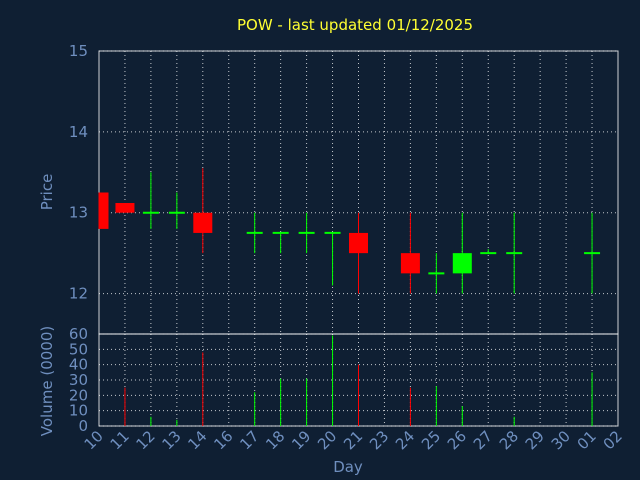  I want to click on volume-tick-label: 40, so click(78, 365).